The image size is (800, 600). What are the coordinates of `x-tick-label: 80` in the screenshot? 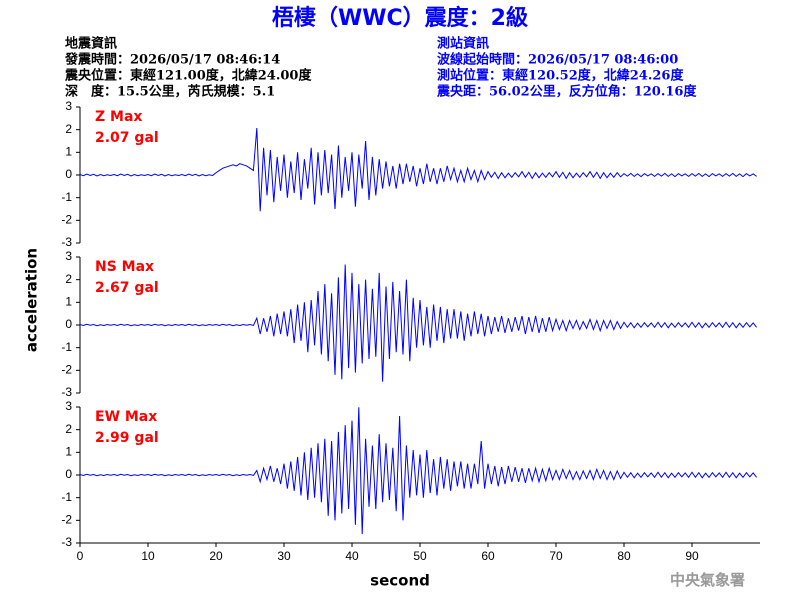 It's located at (624, 556).